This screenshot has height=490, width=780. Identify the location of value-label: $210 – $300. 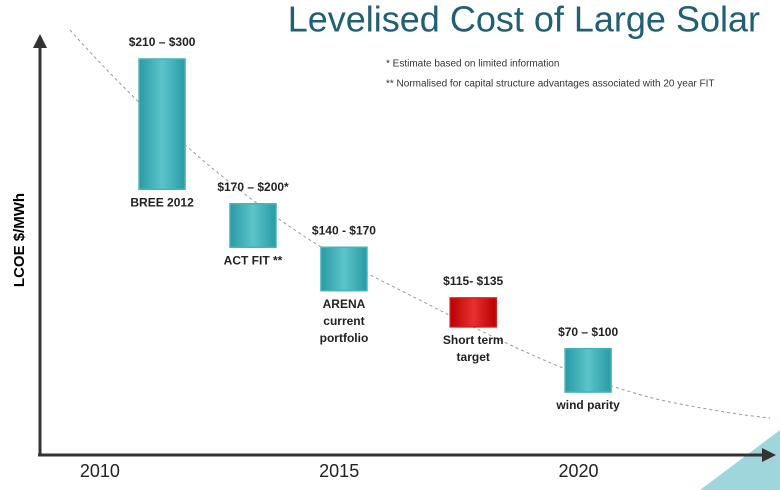
(162, 42).